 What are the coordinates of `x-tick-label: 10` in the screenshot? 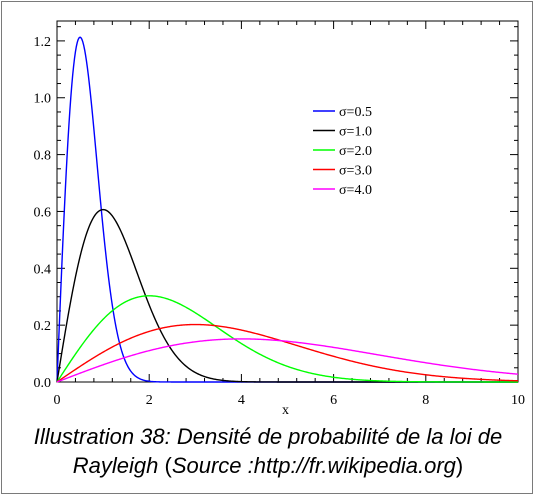 It's located at (518, 400).